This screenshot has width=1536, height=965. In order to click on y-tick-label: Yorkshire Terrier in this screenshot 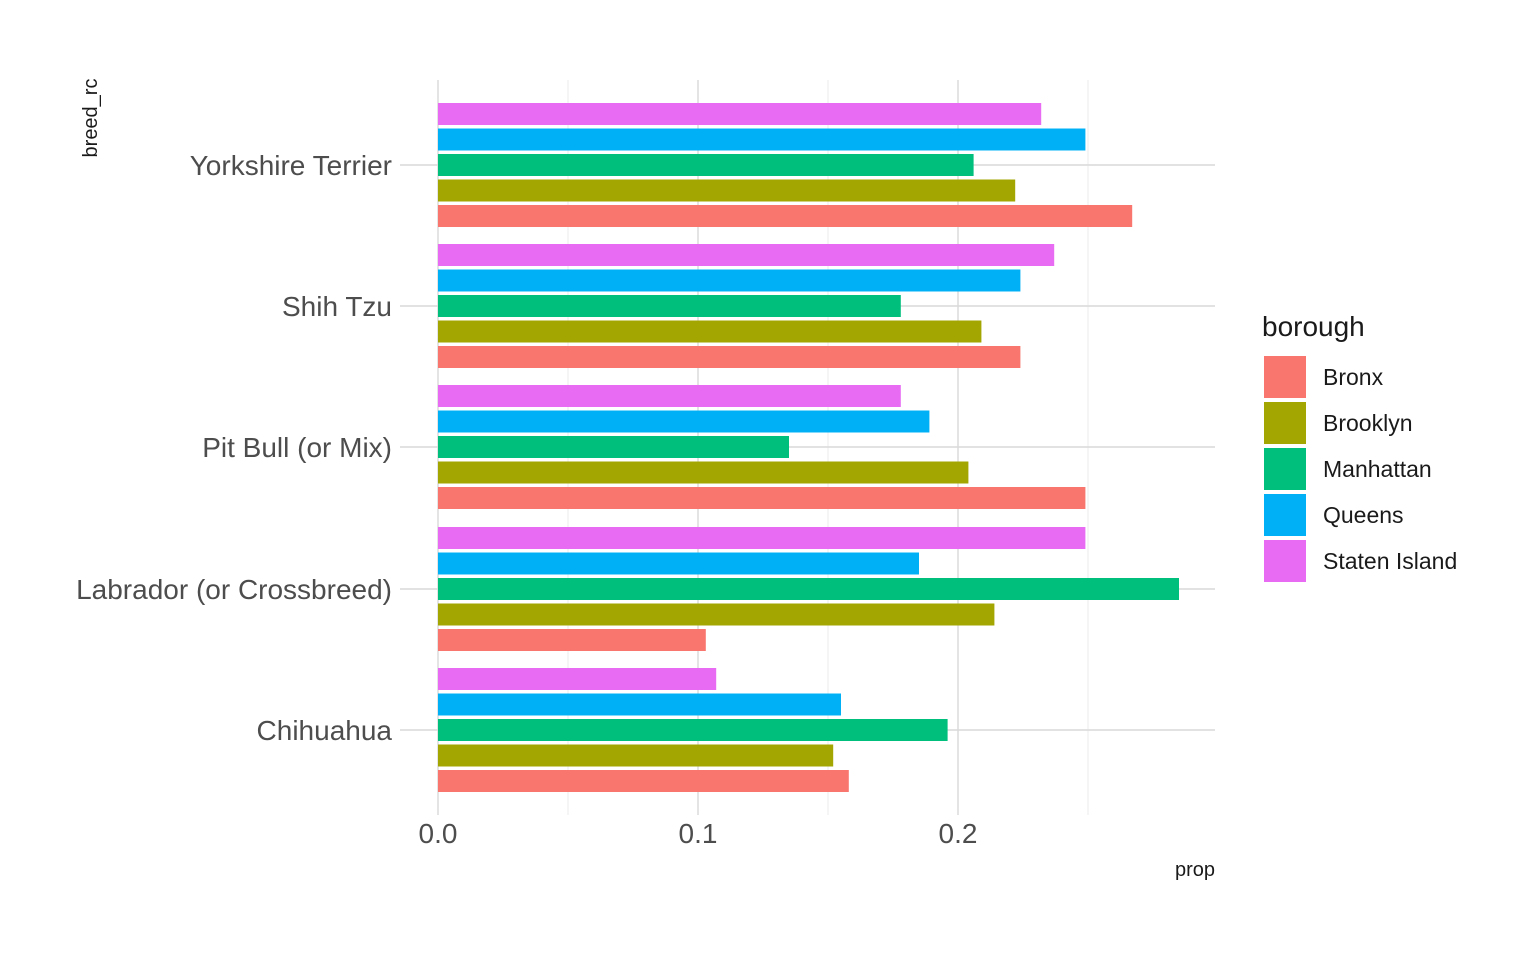, I will do `click(291, 165)`.